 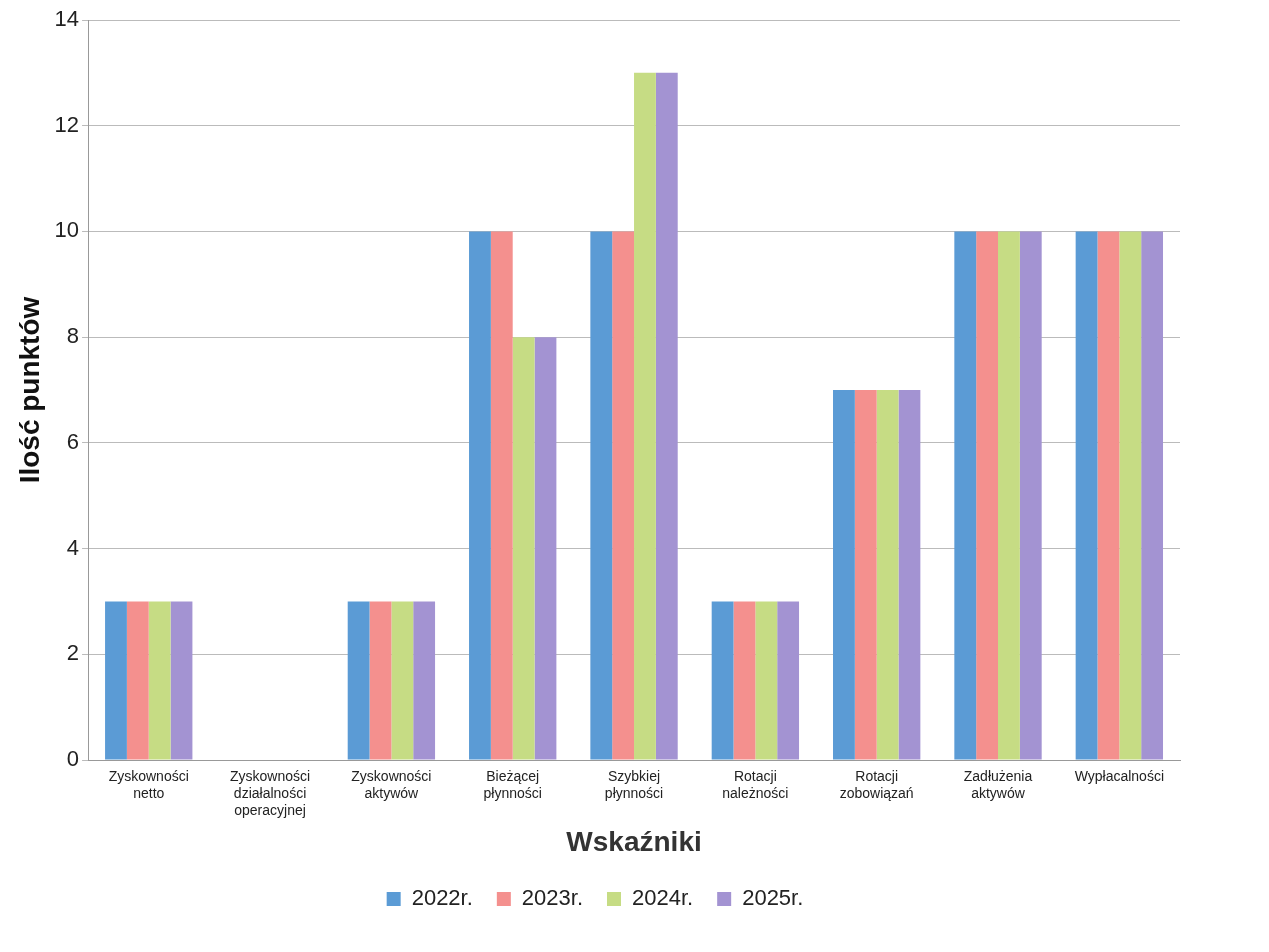 I want to click on x-tick-label: Rotacji należności, so click(x=755, y=785).